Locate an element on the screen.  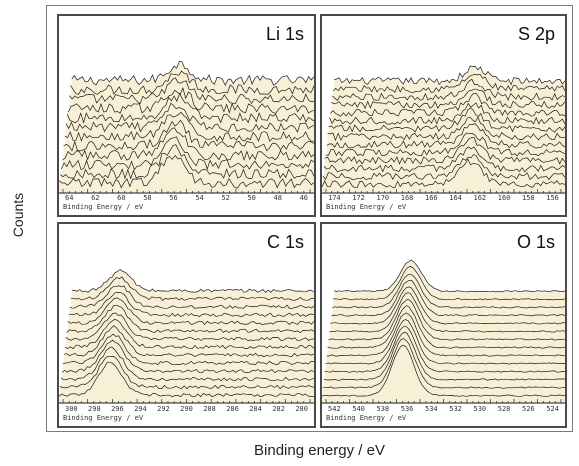
s-2p-x-axis-label: Binding Energy / eV is located at coordinates (366, 207).